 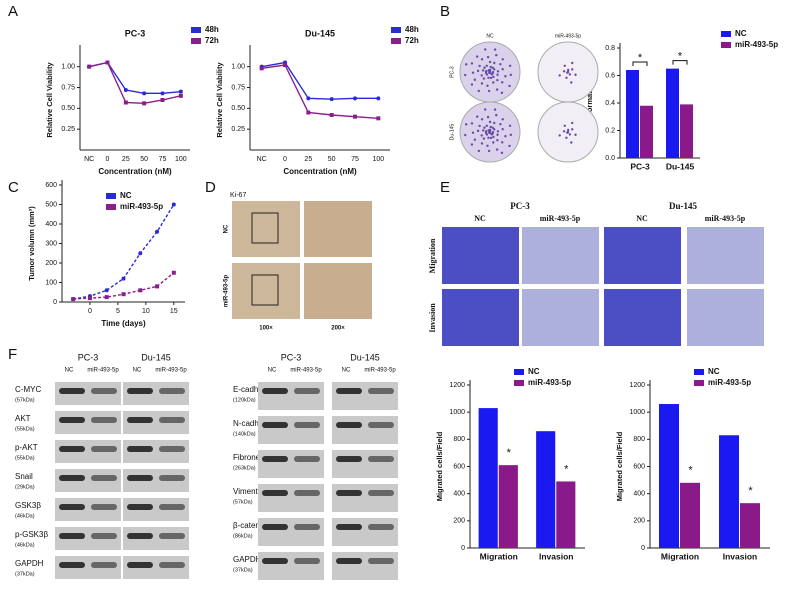 What do you see at coordinates (412, 40) in the screenshot?
I see `legend-label: 72h` at bounding box center [412, 40].